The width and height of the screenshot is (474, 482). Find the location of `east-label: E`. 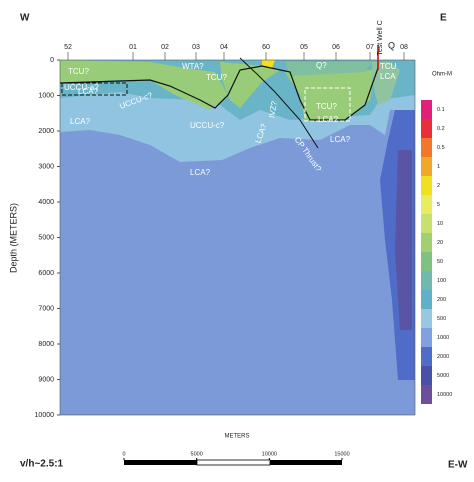

east-label: E is located at coordinates (443, 18).